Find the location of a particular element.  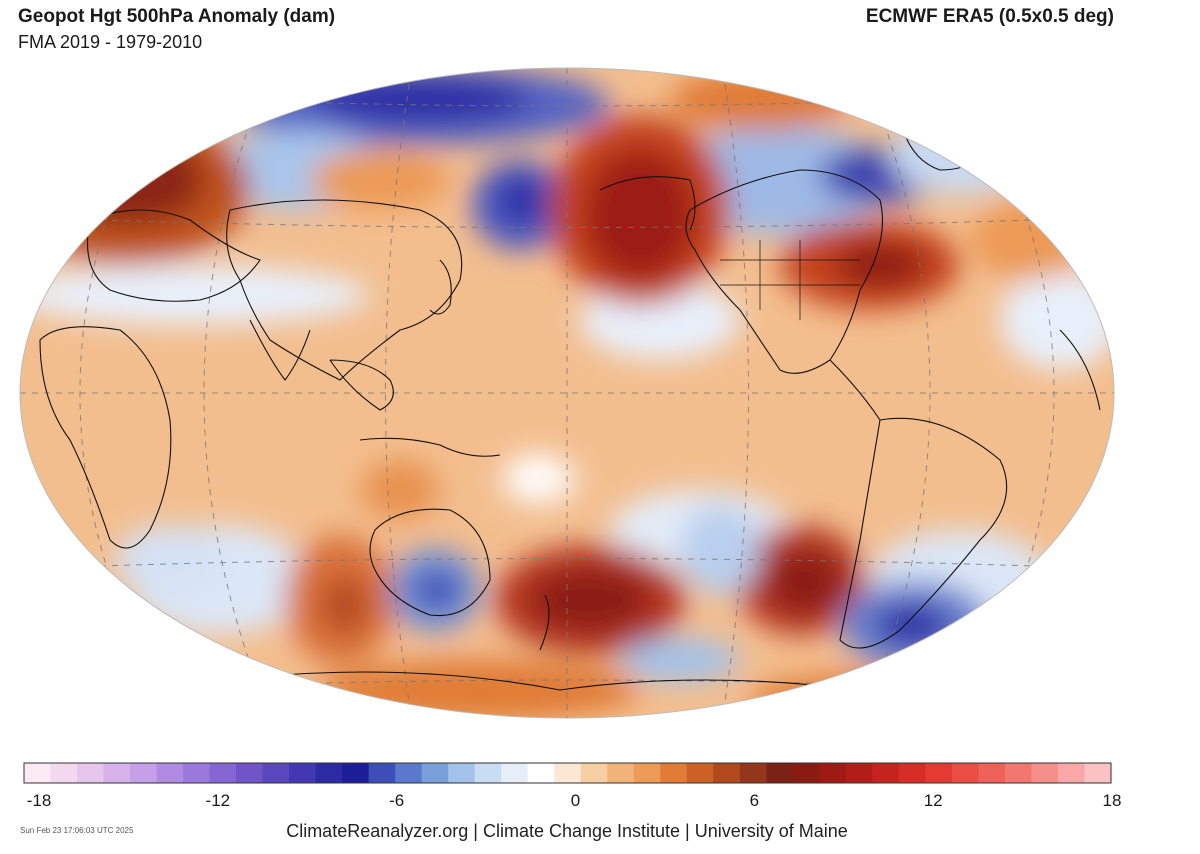

coast-australia is located at coordinates (430, 562).